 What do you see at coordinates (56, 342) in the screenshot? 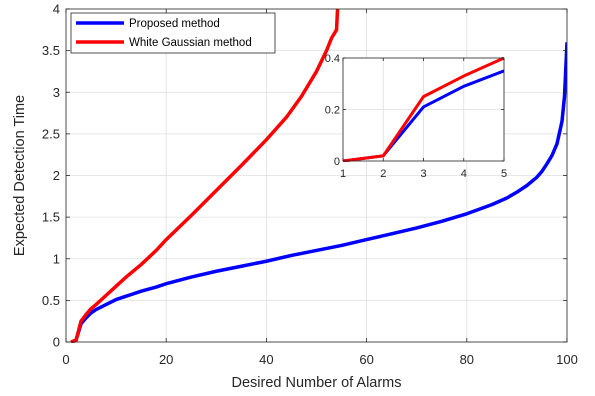
I see `main-y-tick-label: 0` at bounding box center [56, 342].